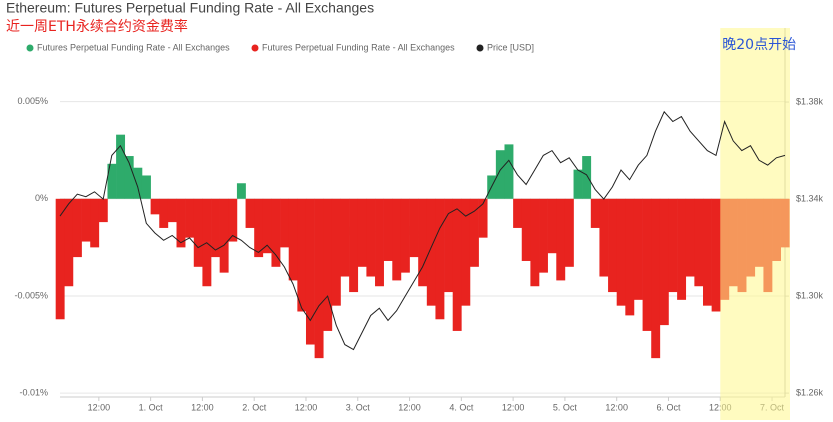  What do you see at coordinates (810, 392) in the screenshot?
I see `y2-tick-label: $1.26k` at bounding box center [810, 392].